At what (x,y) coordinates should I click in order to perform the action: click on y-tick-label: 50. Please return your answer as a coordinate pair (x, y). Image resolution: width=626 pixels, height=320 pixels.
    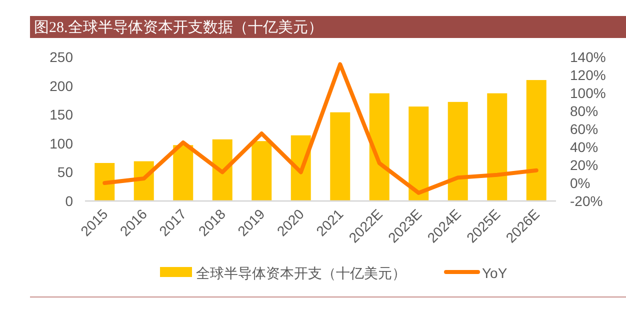
    Looking at the image, I should click on (65, 172).